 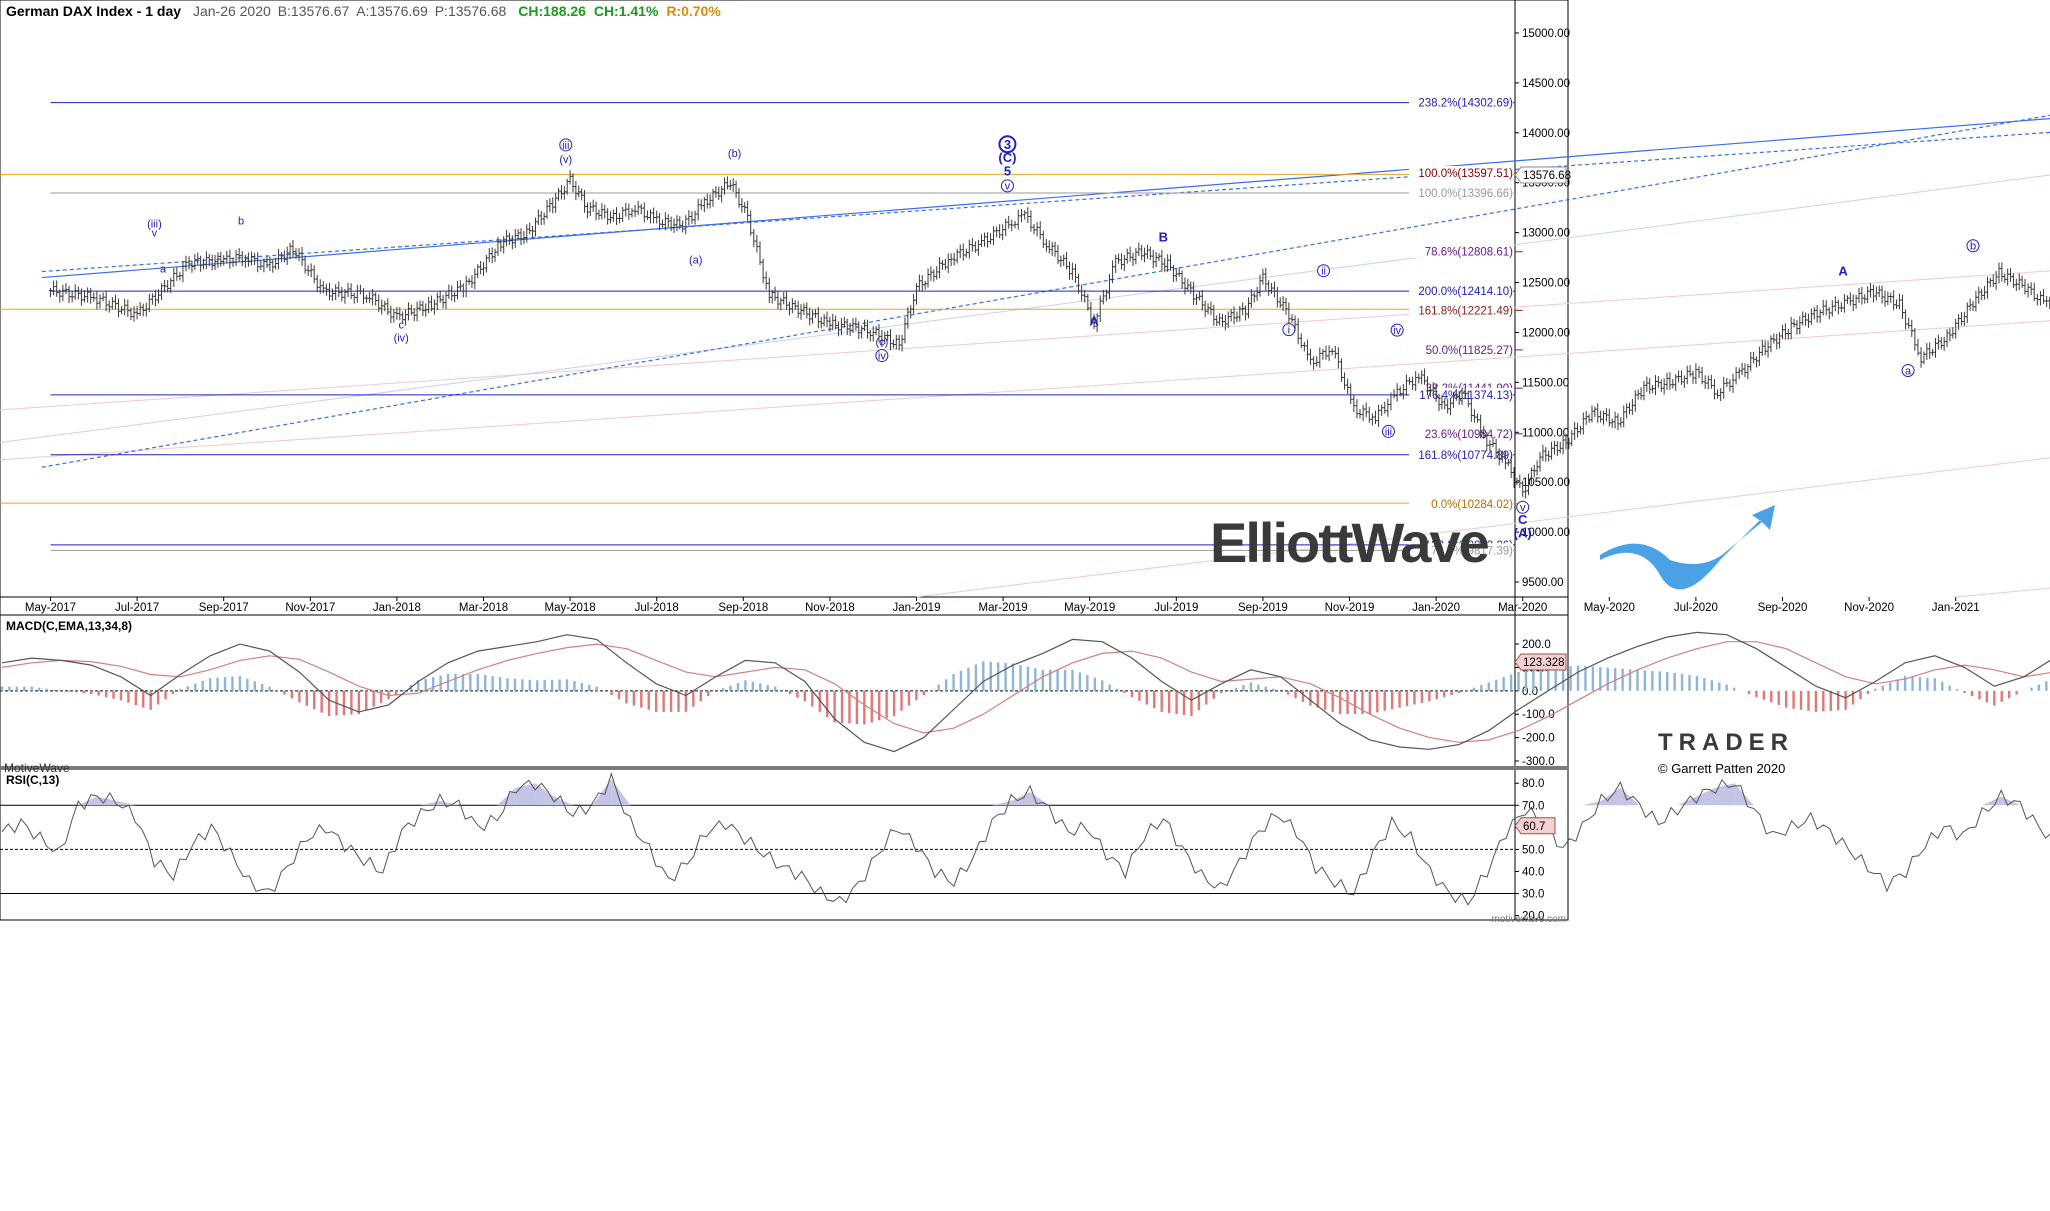 I want to click on rsi-y-tick-label: 30.0, so click(x=1533, y=895).